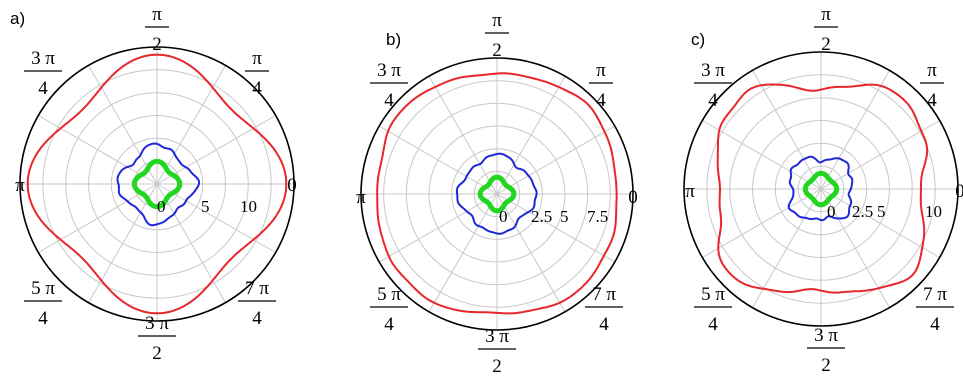  What do you see at coordinates (597, 216) in the screenshot?
I see `radial-tick-label: 7.5` at bounding box center [597, 216].